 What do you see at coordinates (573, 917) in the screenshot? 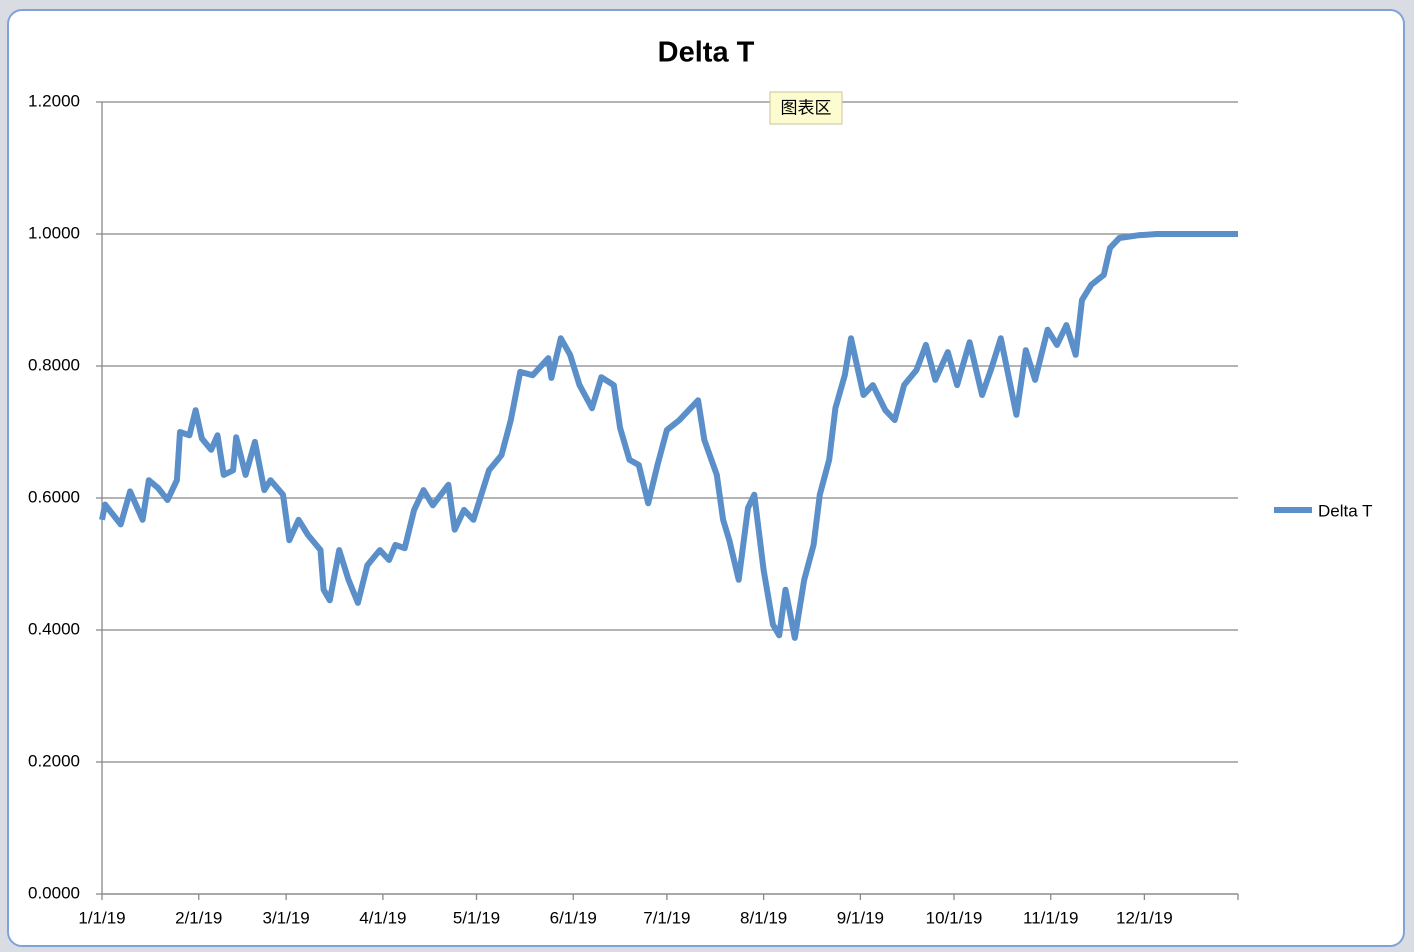
I see `x-tick-label: 6/1/19` at bounding box center [573, 917].